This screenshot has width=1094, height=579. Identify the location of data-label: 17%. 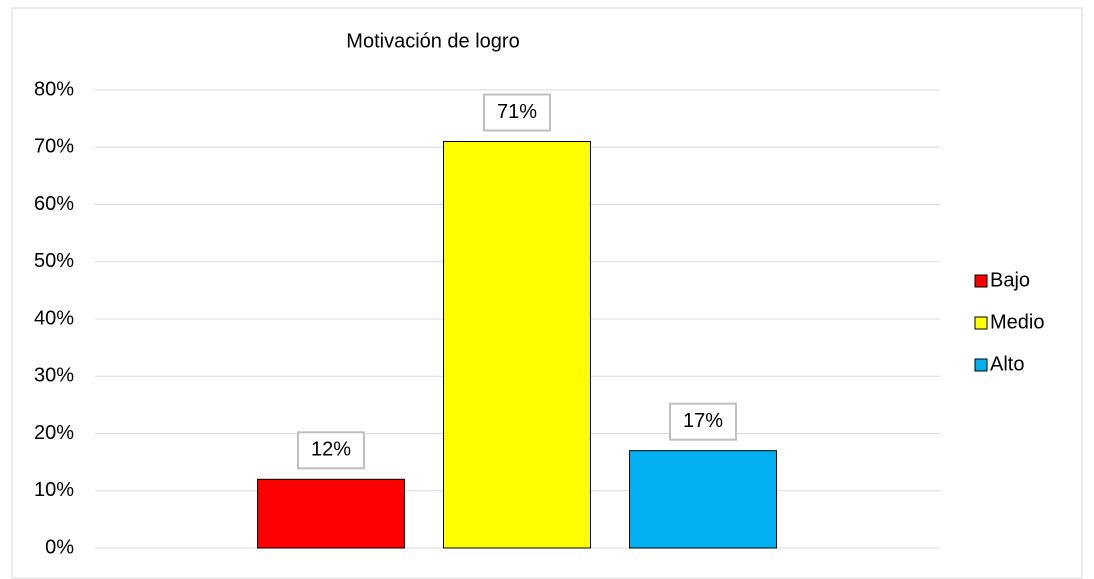
(703, 421).